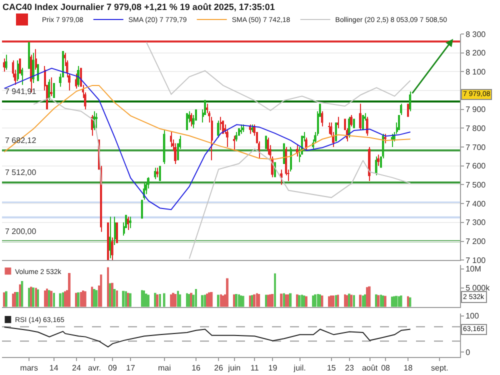  I want to click on ref-line-label: 7 941,91, so click(21, 91).